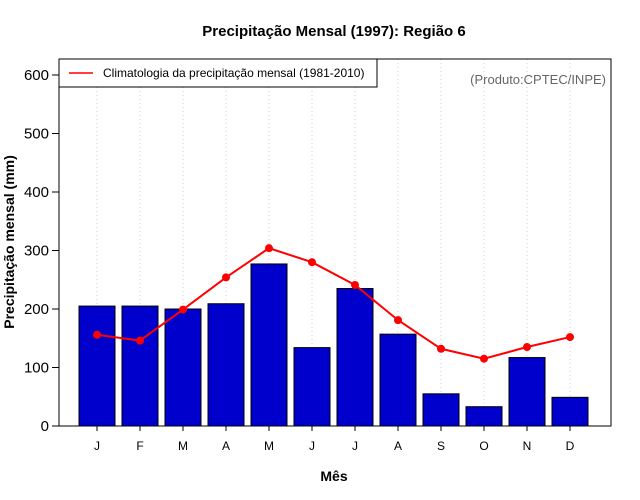  I want to click on legend-box, so click(218, 73).